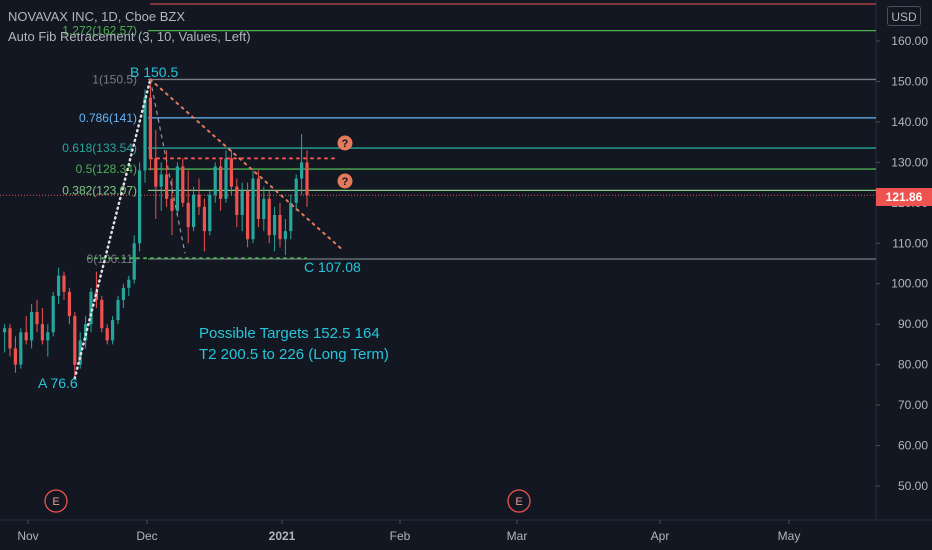  Describe the element at coordinates (99, 31) in the screenshot. I see `fib-level-label: 1.272(162.57)` at that location.